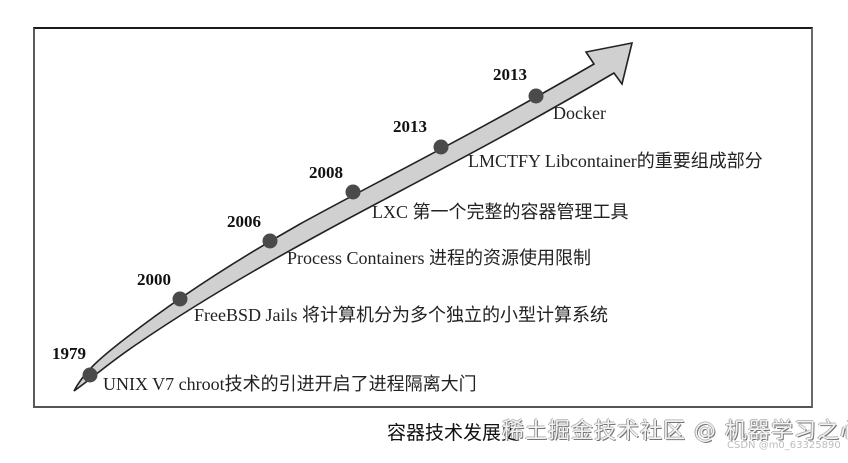 This screenshot has width=848, height=463. Describe the element at coordinates (784, 445) in the screenshot. I see `watermark-csdn: CSDN @m0_63325890` at that location.